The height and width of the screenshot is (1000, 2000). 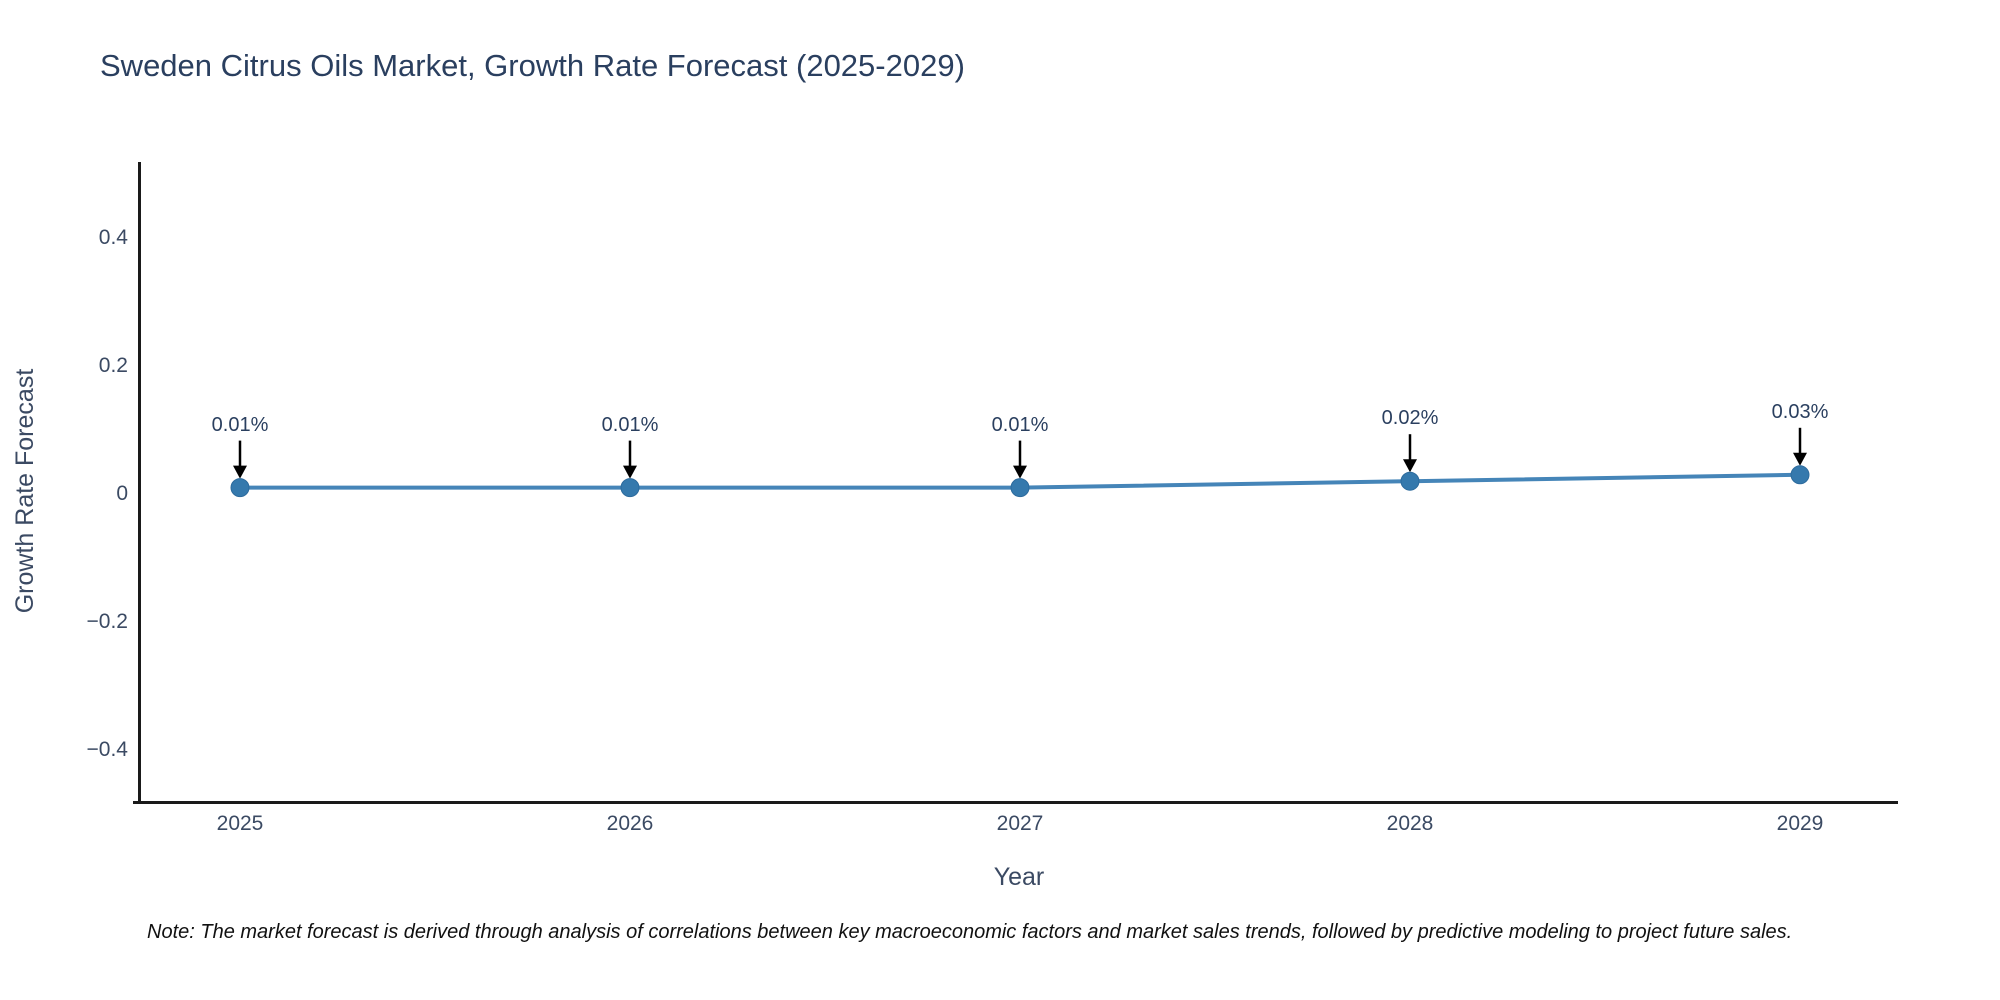 I want to click on y-tick-label: 0.2, so click(x=113, y=365).